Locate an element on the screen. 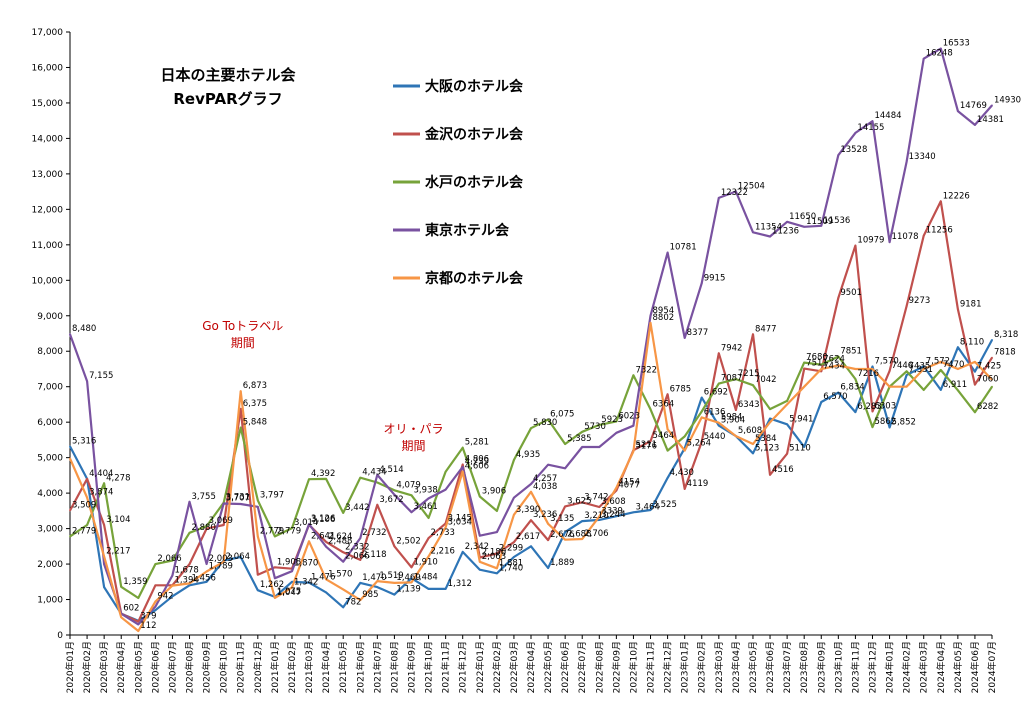  data-label: 3,210 is located at coordinates (596, 516).